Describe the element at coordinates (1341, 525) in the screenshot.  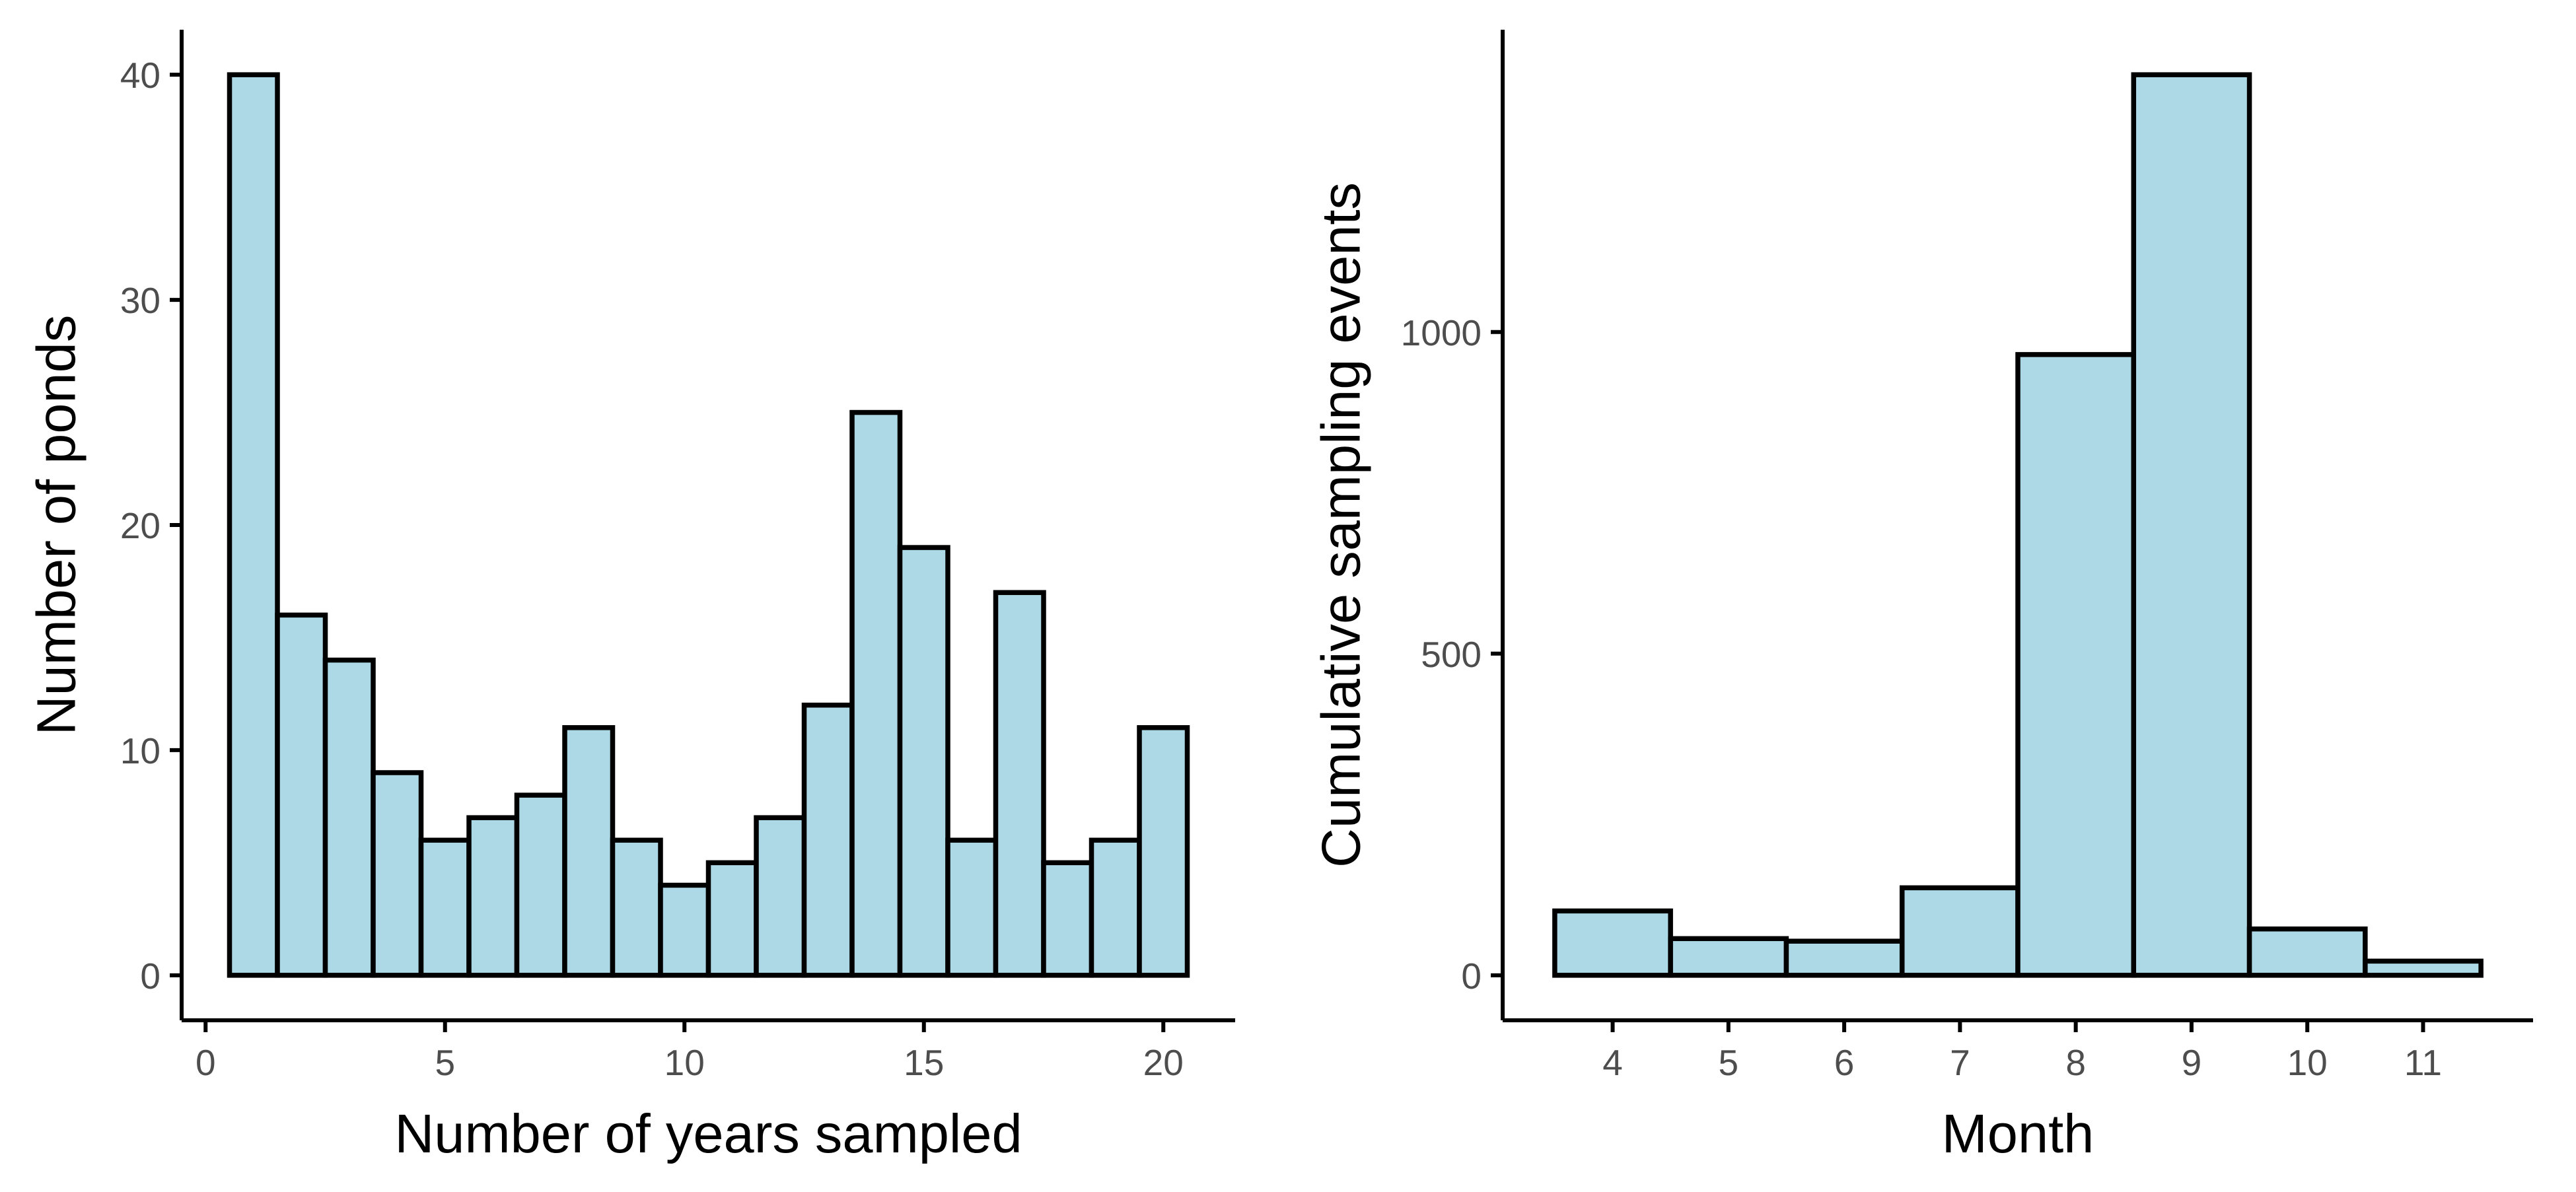
I see `y-axis-title: Cumulative sampling events` at that location.